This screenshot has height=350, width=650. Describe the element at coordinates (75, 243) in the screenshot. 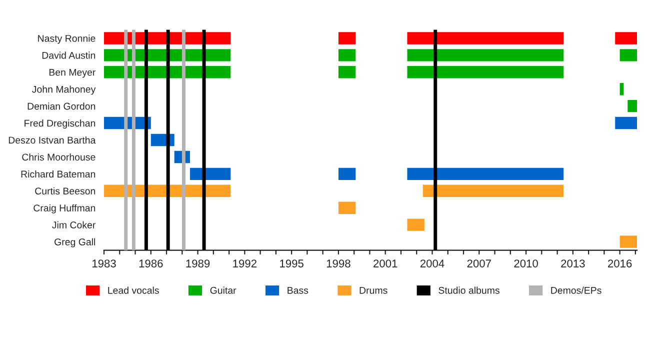

I see `y-tick-label: Greg Gall` at that location.